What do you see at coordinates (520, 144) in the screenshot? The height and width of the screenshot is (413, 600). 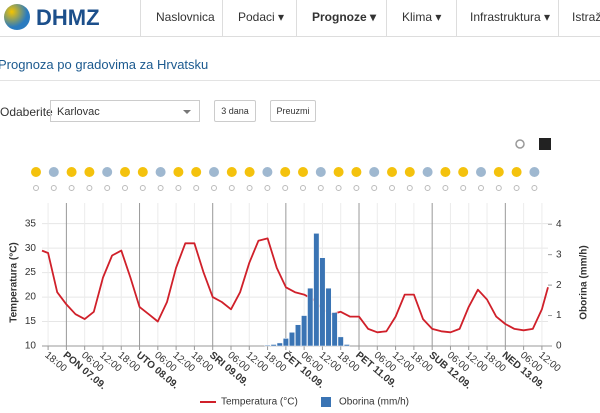 I see `zoom-icon` at bounding box center [520, 144].